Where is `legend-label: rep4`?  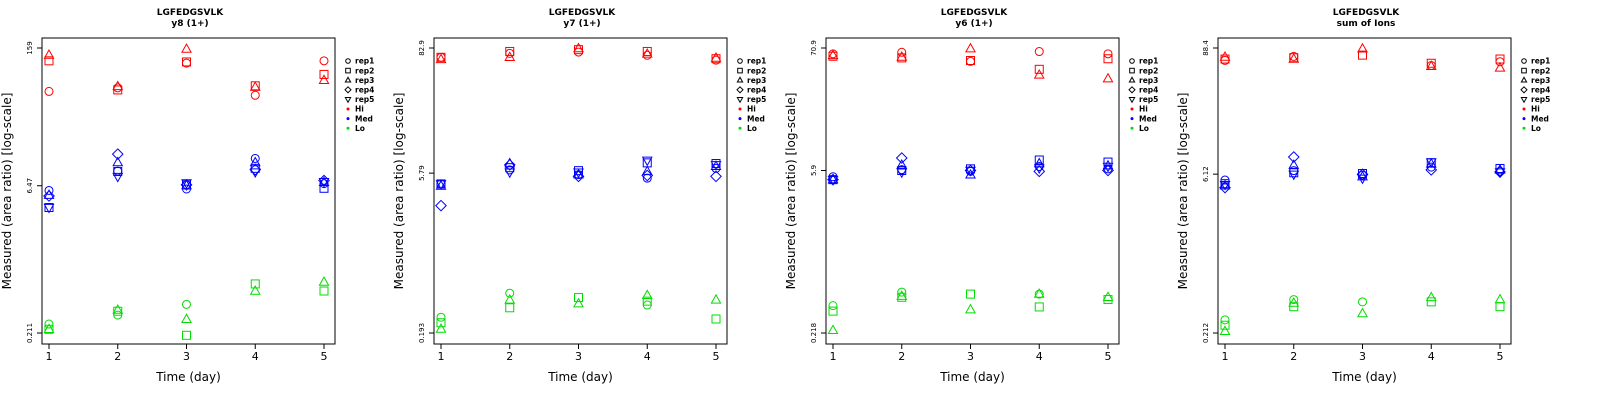
legend-label: rep4 is located at coordinates (1148, 90).